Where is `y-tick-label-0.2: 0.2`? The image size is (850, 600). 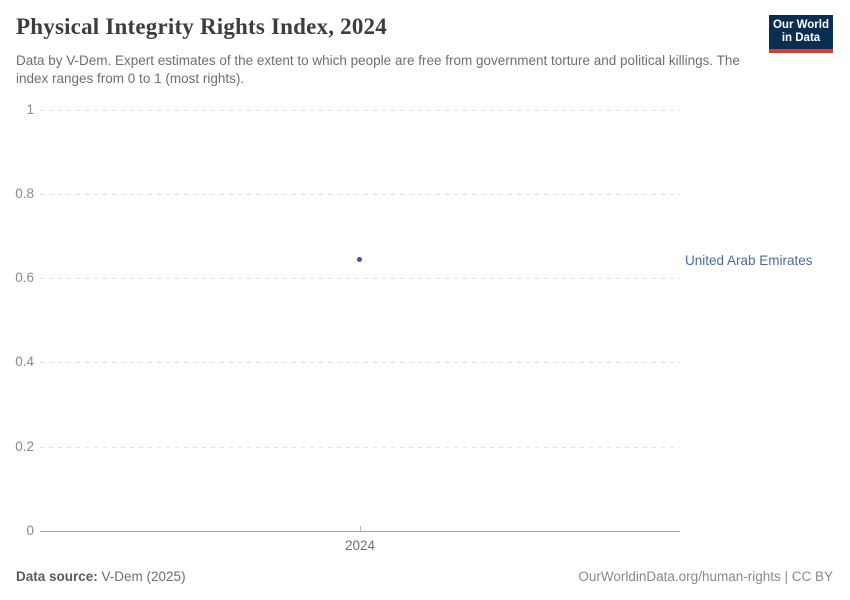
y-tick-label-0.2: 0.2 is located at coordinates (24, 446).